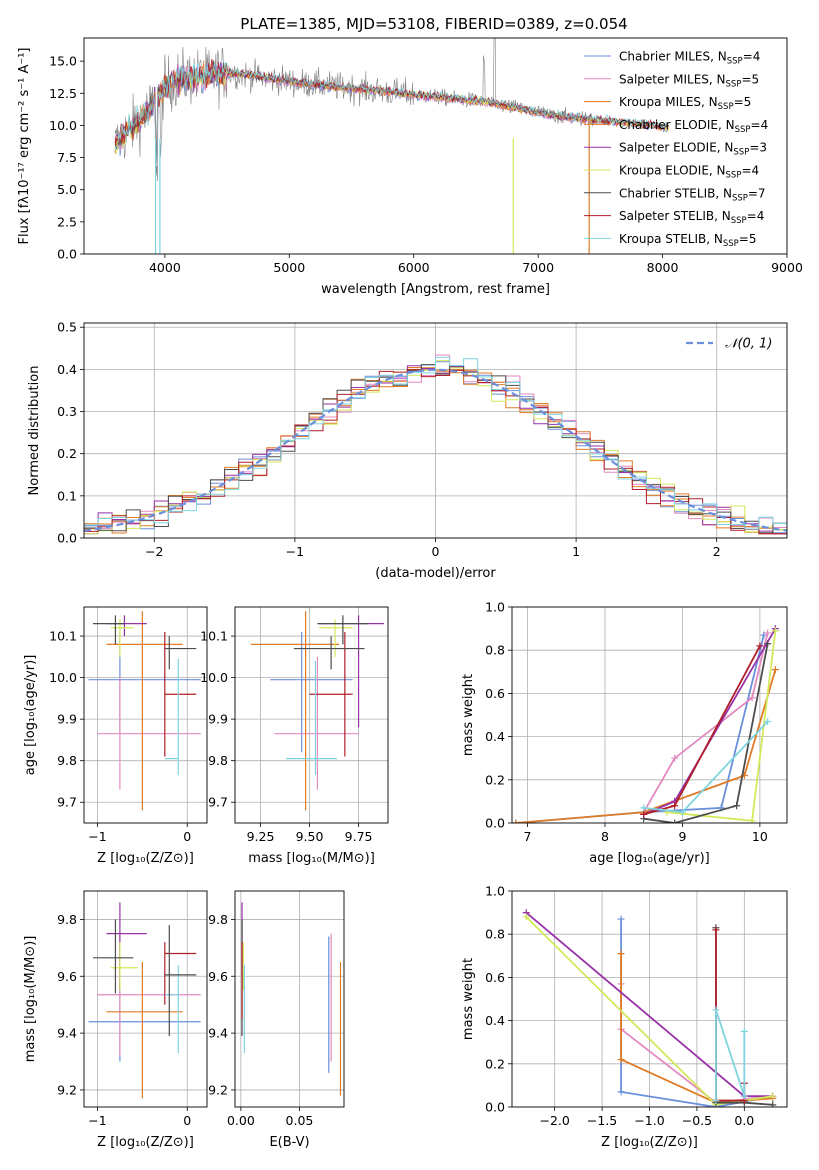 This screenshot has height=1170, width=819. Describe the element at coordinates (67, 719) in the screenshot. I see `age_vs_Z-ytick-label: 9.9` at that location.